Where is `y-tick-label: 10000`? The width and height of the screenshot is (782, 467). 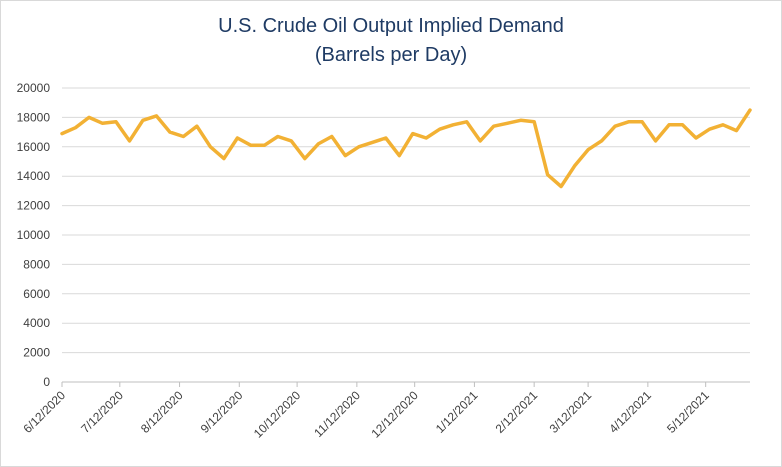
y-tick-label: 10000 is located at coordinates (34, 235).